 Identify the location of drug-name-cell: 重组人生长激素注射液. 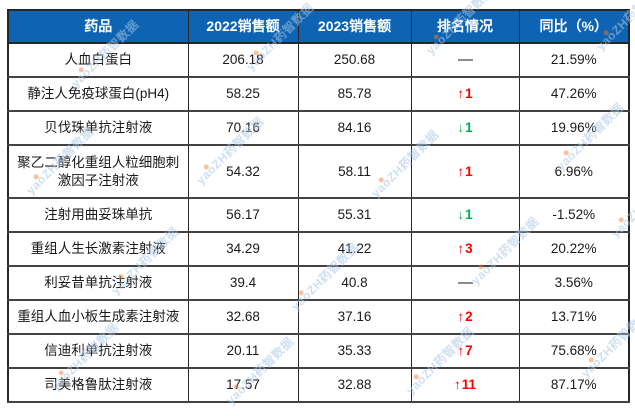
(98, 249).